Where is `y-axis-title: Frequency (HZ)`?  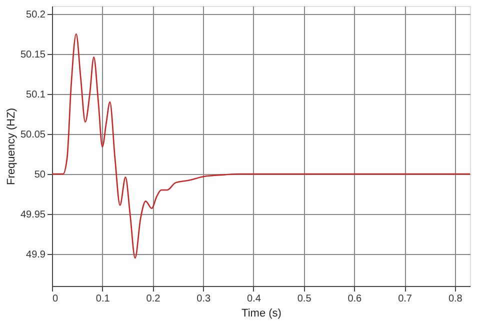
y-axis-title: Frequency (HZ) is located at coordinates (11, 147).